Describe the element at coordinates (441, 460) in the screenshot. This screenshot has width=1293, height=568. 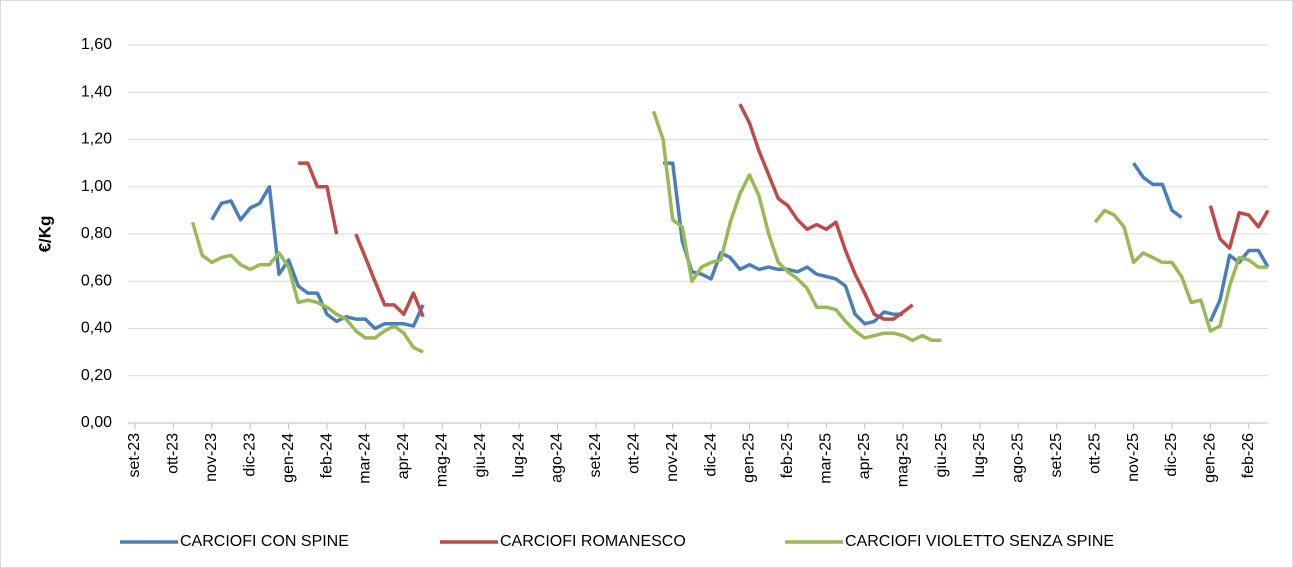
I see `x-tick-label: mag-24` at that location.